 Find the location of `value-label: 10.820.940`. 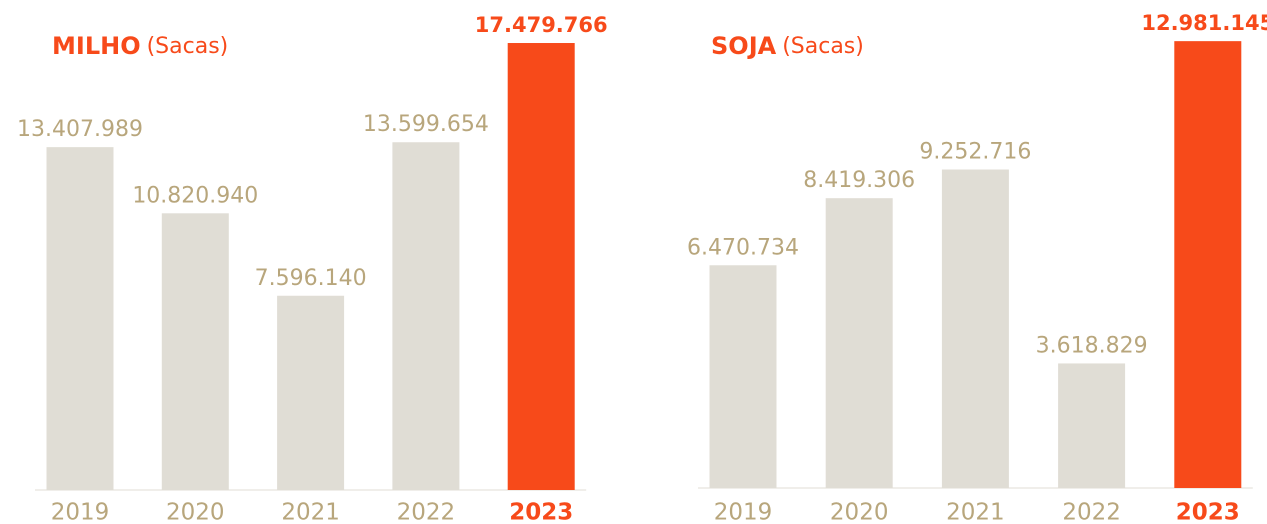

value-label: 10.820.940 is located at coordinates (195, 195).